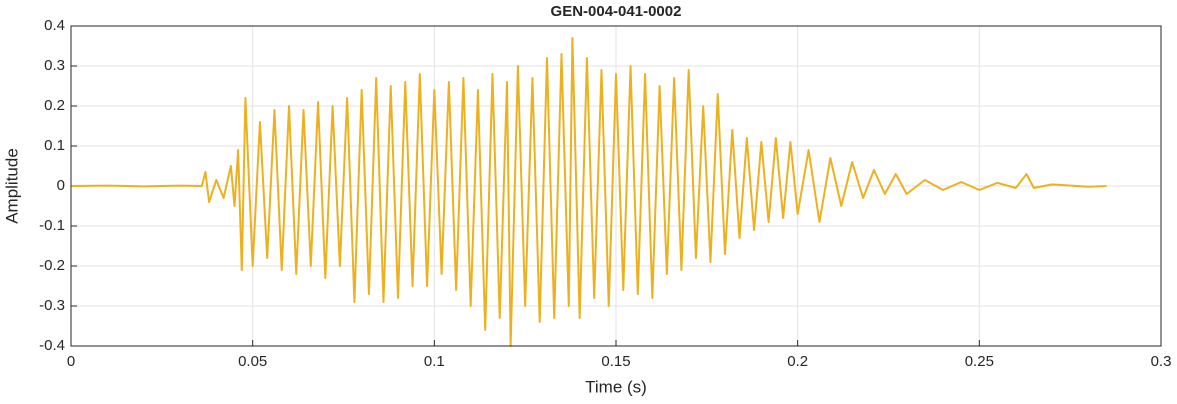  Describe the element at coordinates (615, 361) in the screenshot. I see `x-tick-label: 0.15` at that location.